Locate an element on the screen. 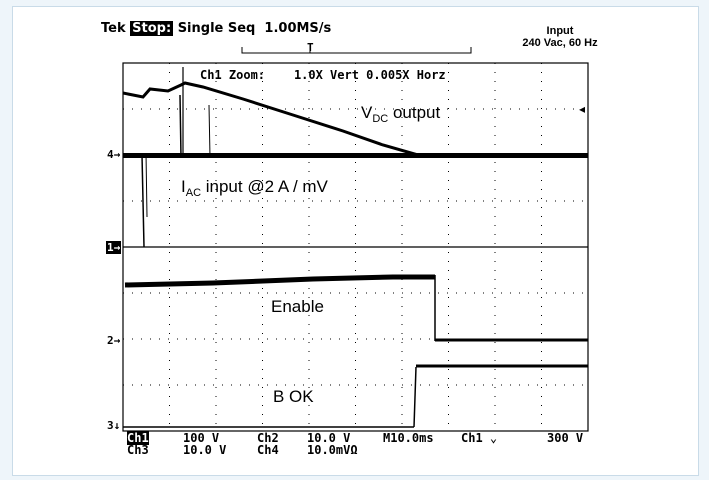 This screenshot has height=480, width=709. vdc-output-label: VDC output is located at coordinates (400, 114).